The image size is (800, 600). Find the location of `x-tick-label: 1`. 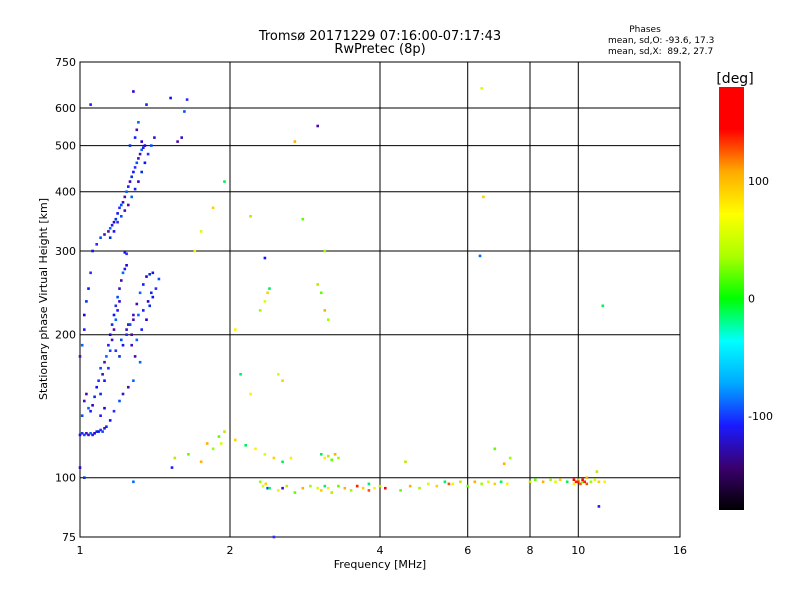

x-tick-label: 1 is located at coordinates (80, 550).